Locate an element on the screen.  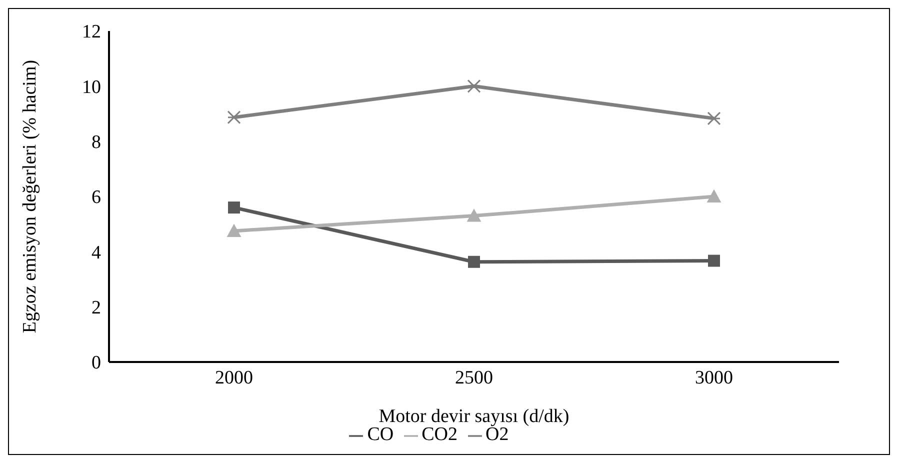
legend-label: CO is located at coordinates (380, 434).